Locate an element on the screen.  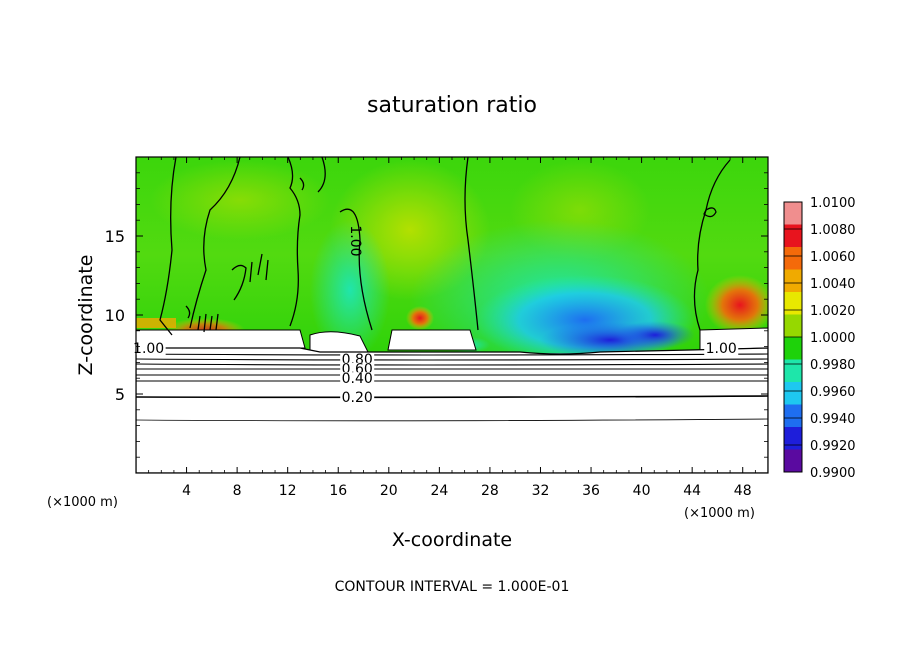
x-tick-label: 44 is located at coordinates (692, 491).